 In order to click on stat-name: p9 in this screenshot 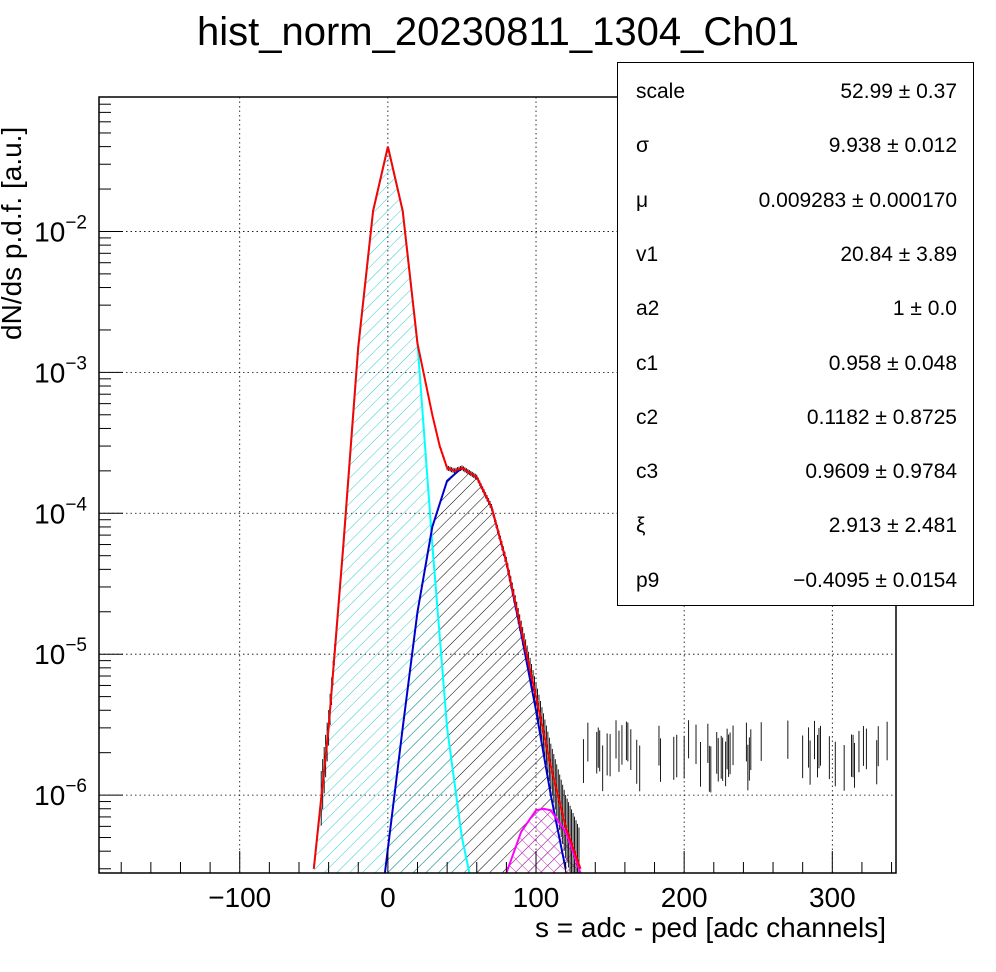, I will do `click(648, 580)`.